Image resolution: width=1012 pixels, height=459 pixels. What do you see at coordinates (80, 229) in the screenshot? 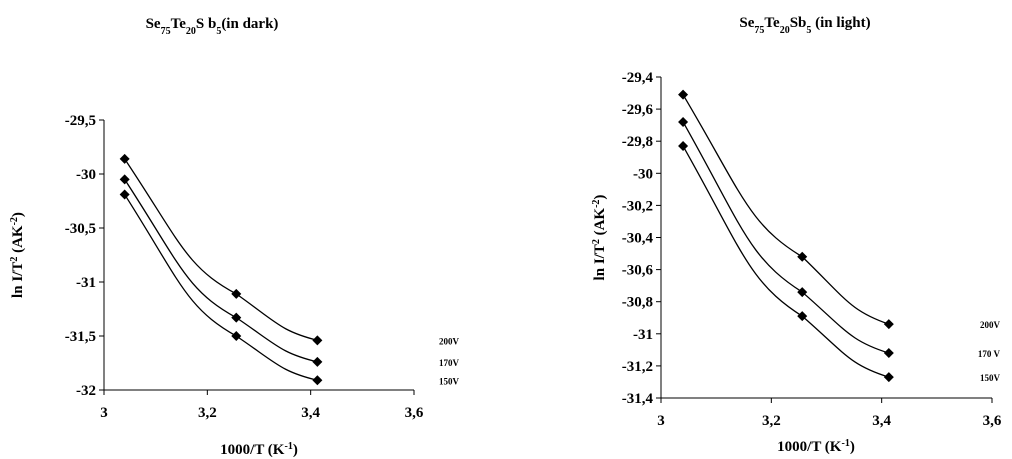
I see `y-tick-label: -30,5` at bounding box center [80, 229].